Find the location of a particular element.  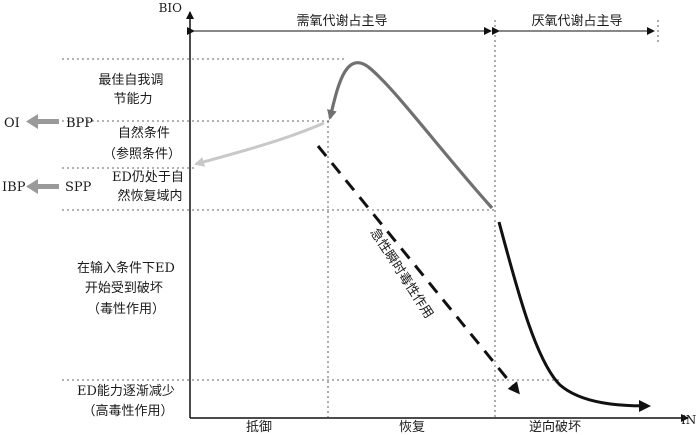

region-recover-label: 恢复 is located at coordinates (412, 427).